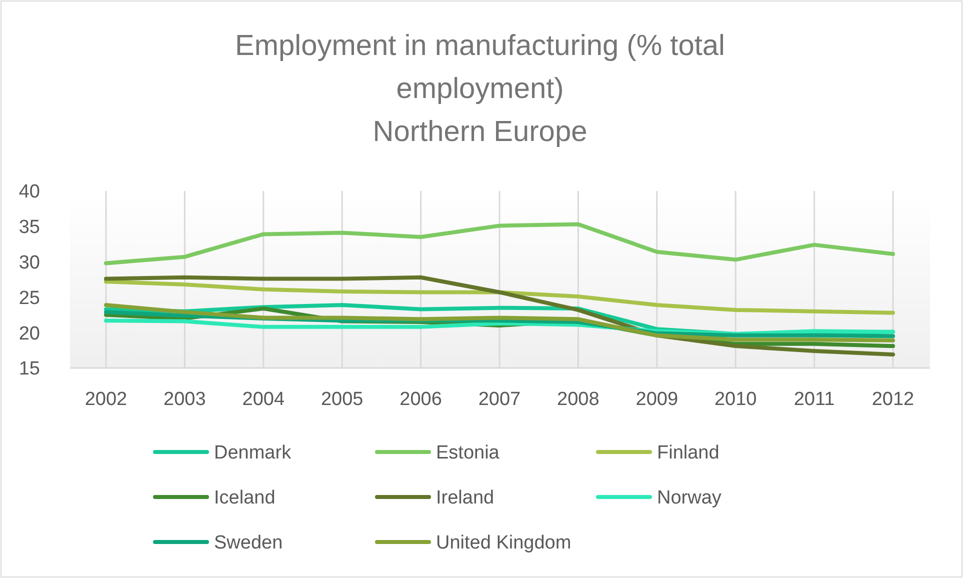 The width and height of the screenshot is (963, 578). Describe the element at coordinates (893, 399) in the screenshot. I see `x-tick-label: 2012` at that location.